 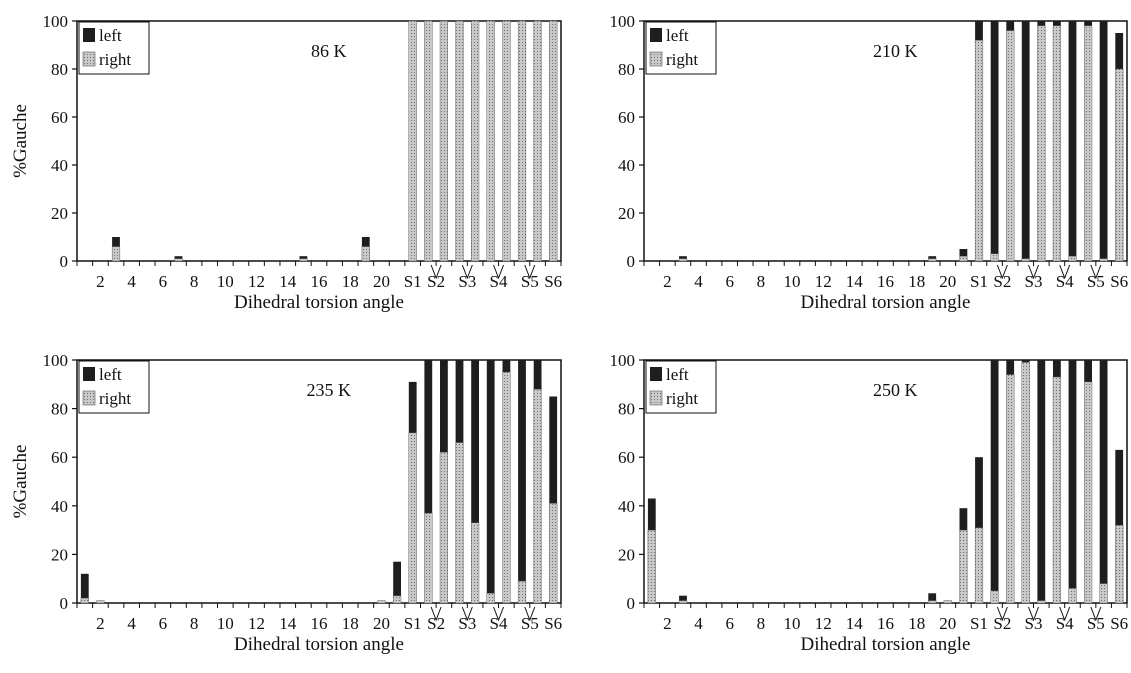 I want to click on x-tick-label: 20, so click(x=381, y=281).